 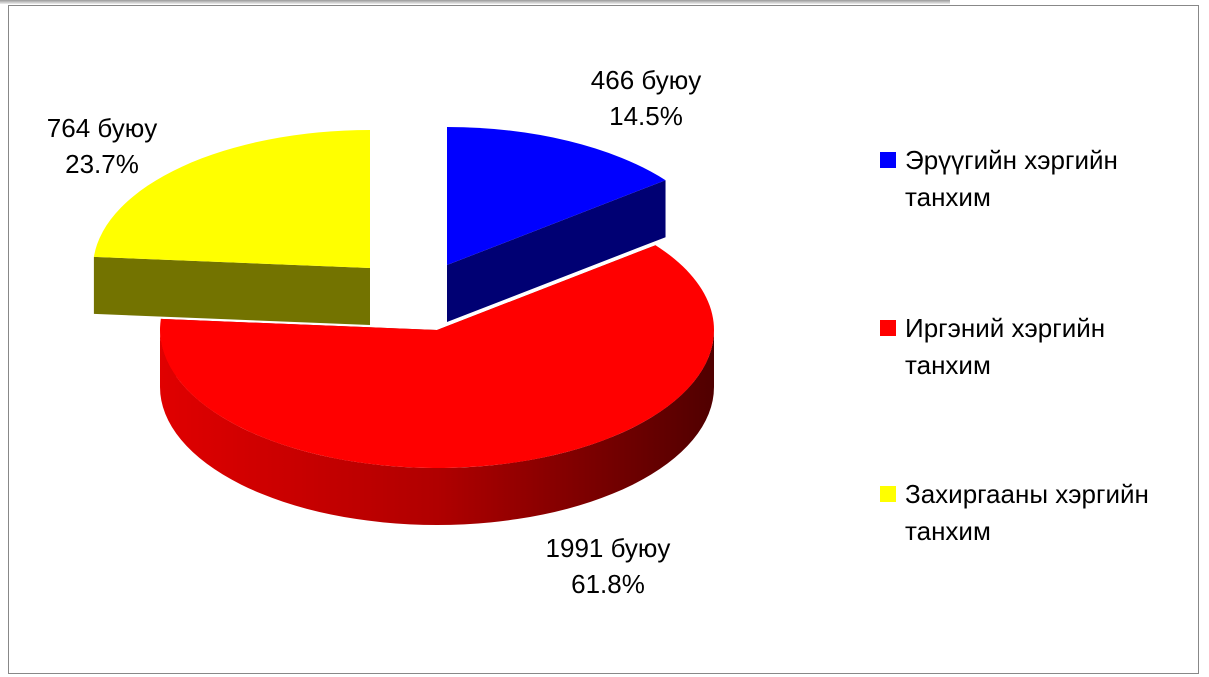 I want to click on data-label: 466 буюу 14.5%, so click(x=646, y=98).